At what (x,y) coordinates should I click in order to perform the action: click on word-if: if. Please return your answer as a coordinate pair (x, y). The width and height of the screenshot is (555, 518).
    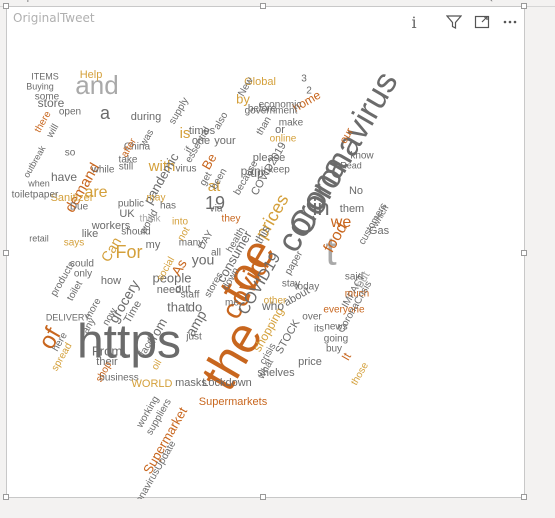
    Looking at the image, I should click on (189, 150).